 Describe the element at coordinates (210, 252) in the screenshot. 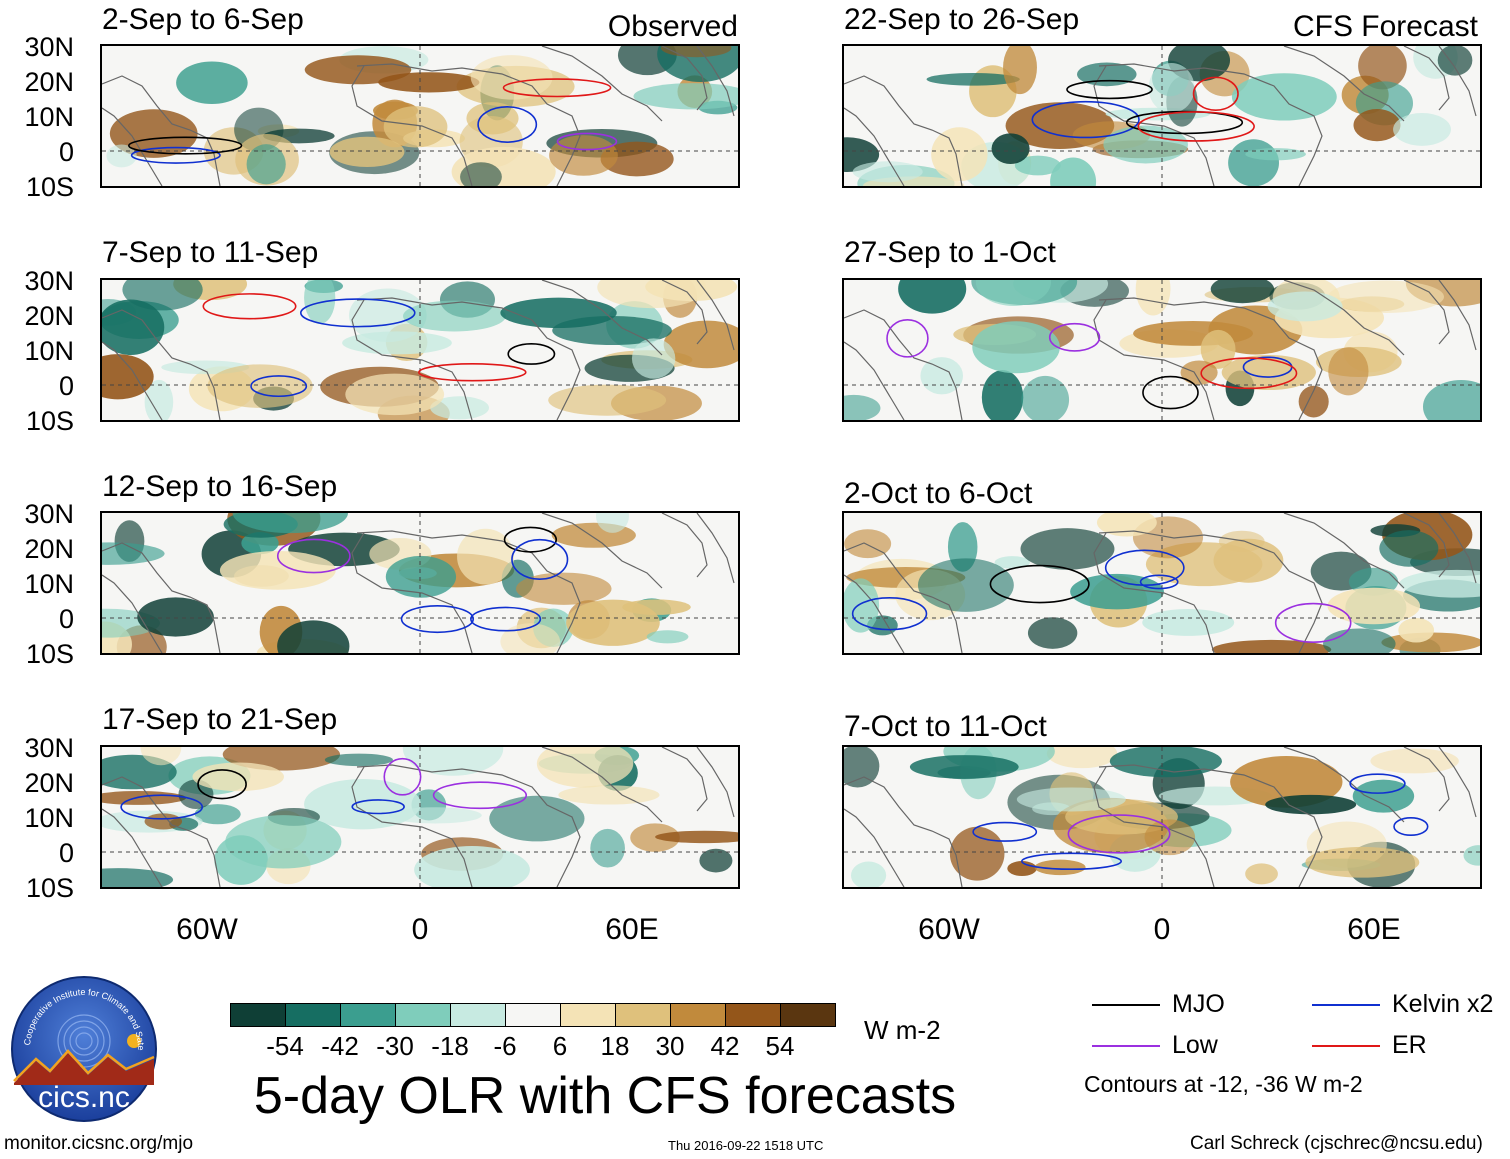

I see `observed-panel-2-title: 7-Sep to 11-Sep` at that location.